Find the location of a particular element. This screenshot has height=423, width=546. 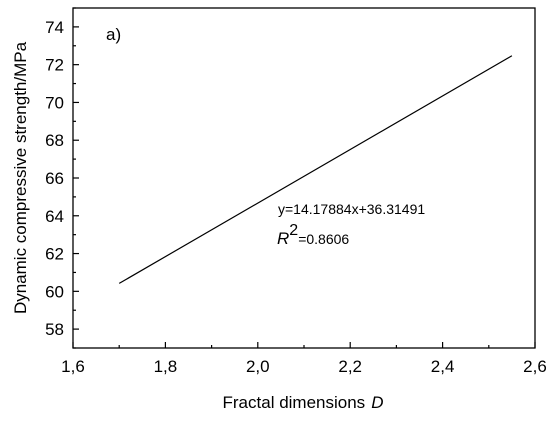

y-tick-label: 64 is located at coordinates (54, 216).